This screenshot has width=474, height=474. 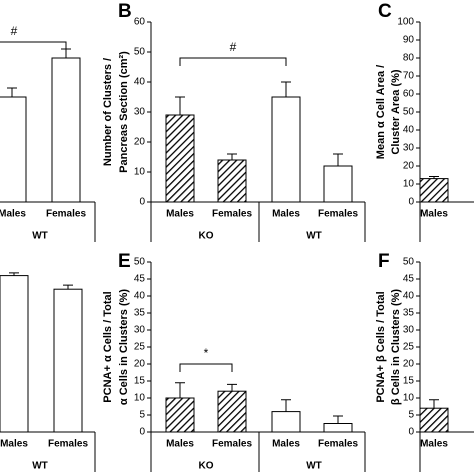 I want to click on y-tick-label: 100, so click(x=405, y=22).